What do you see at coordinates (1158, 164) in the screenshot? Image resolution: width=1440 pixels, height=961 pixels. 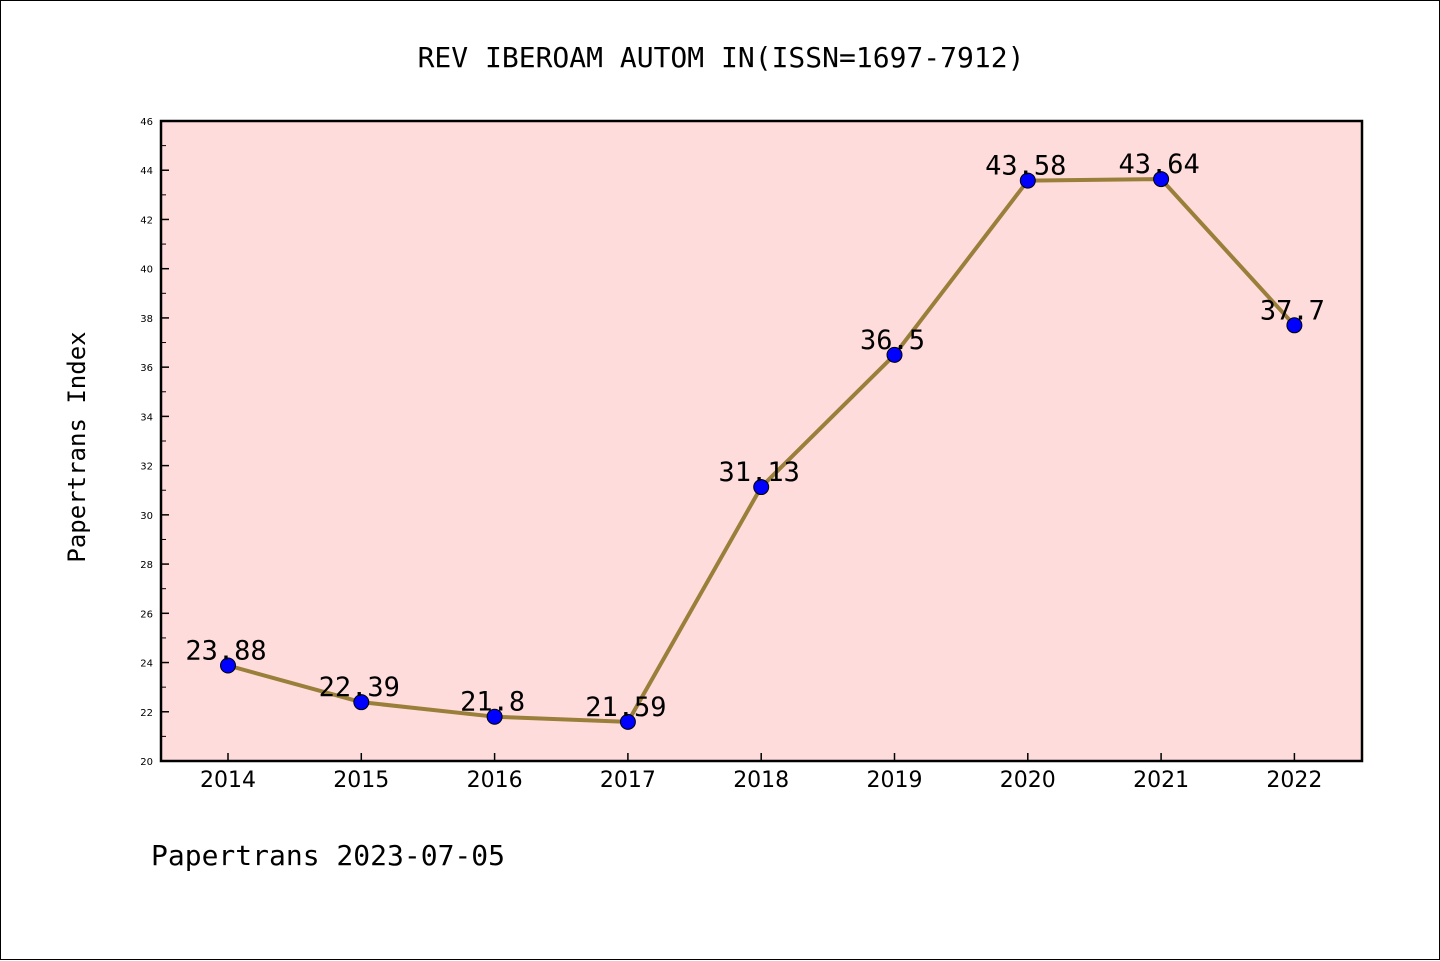 I see `data-label: 43.64` at bounding box center [1158, 164].